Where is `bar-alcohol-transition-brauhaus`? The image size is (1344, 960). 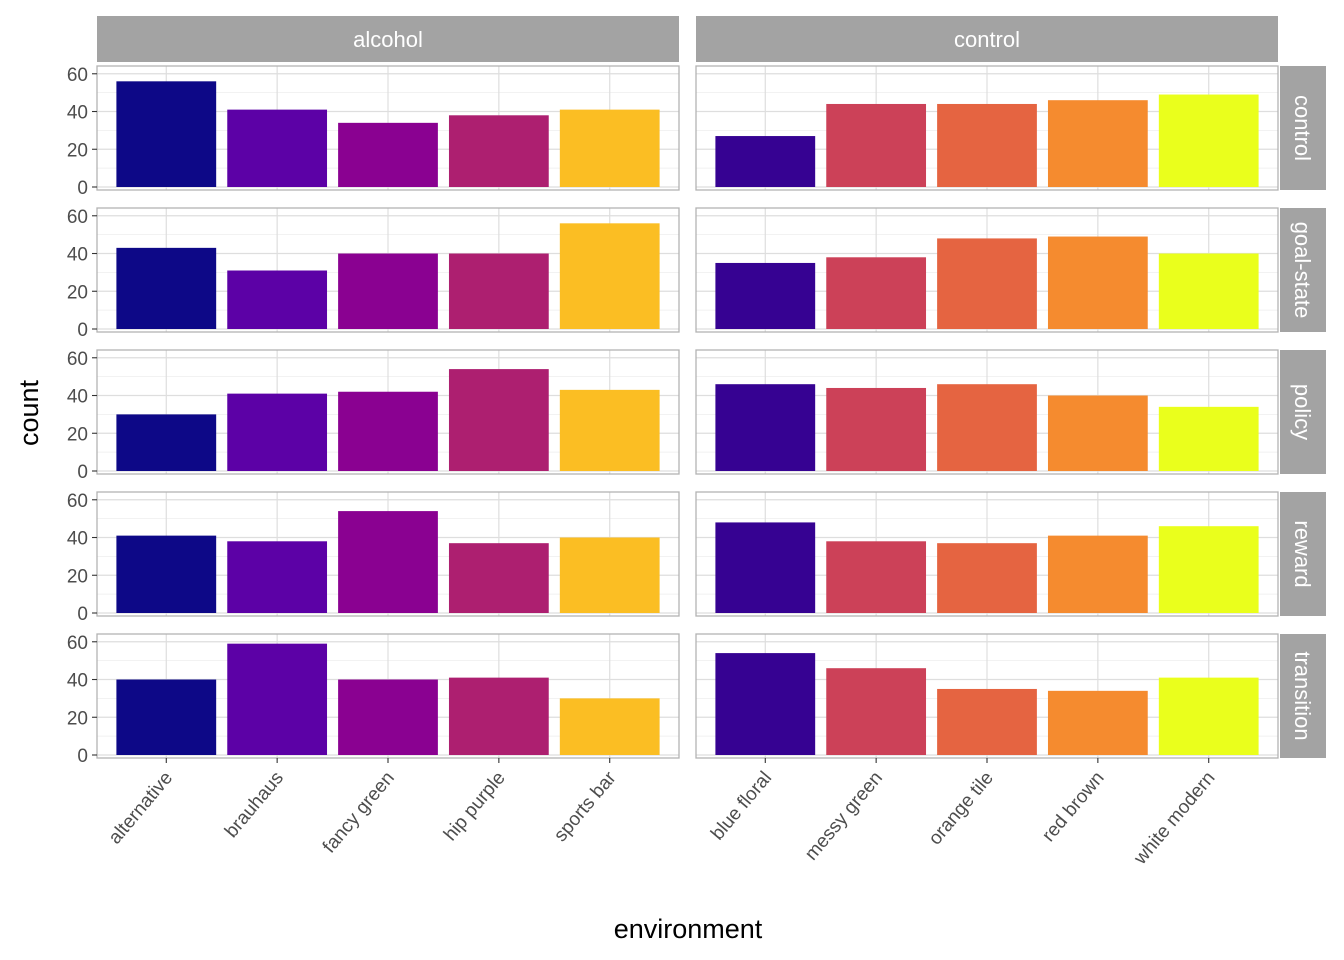 bar-alcohol-transition-brauhaus is located at coordinates (277, 699).